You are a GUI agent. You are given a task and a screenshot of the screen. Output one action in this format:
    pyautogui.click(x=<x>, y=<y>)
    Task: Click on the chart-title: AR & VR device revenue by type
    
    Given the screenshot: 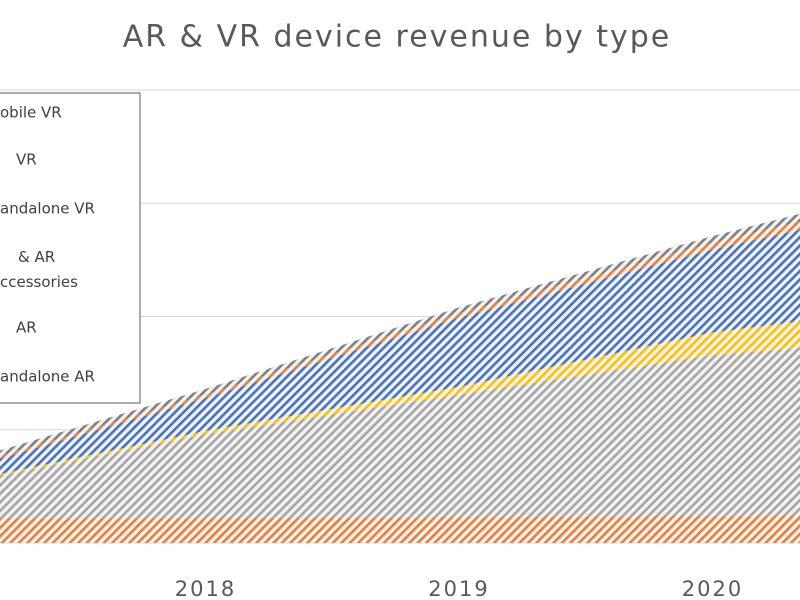 What is the action you would take?
    pyautogui.click(x=397, y=37)
    